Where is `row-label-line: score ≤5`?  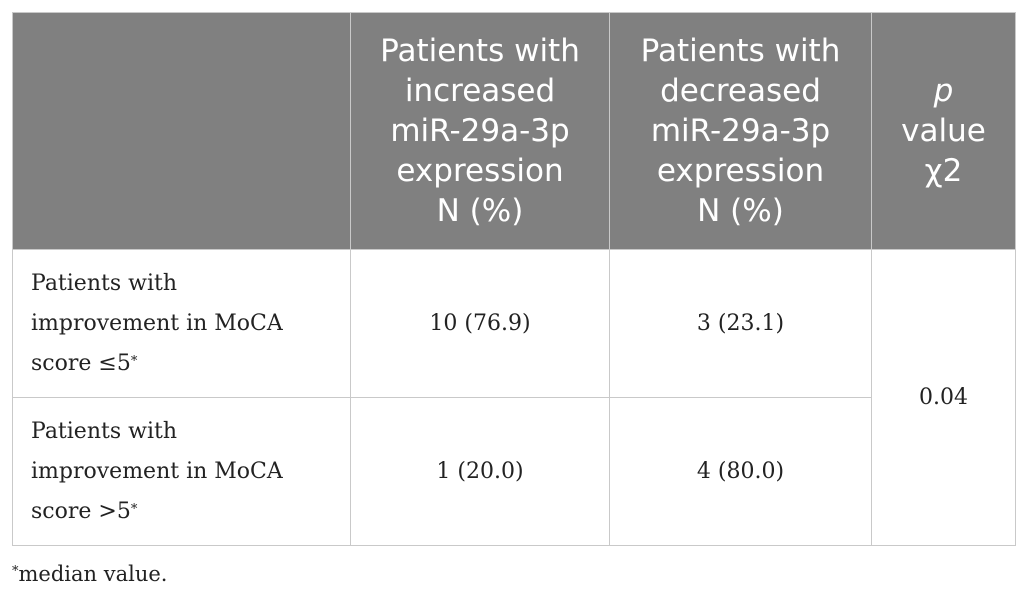
row-label-line: score ≤5 is located at coordinates (81, 363).